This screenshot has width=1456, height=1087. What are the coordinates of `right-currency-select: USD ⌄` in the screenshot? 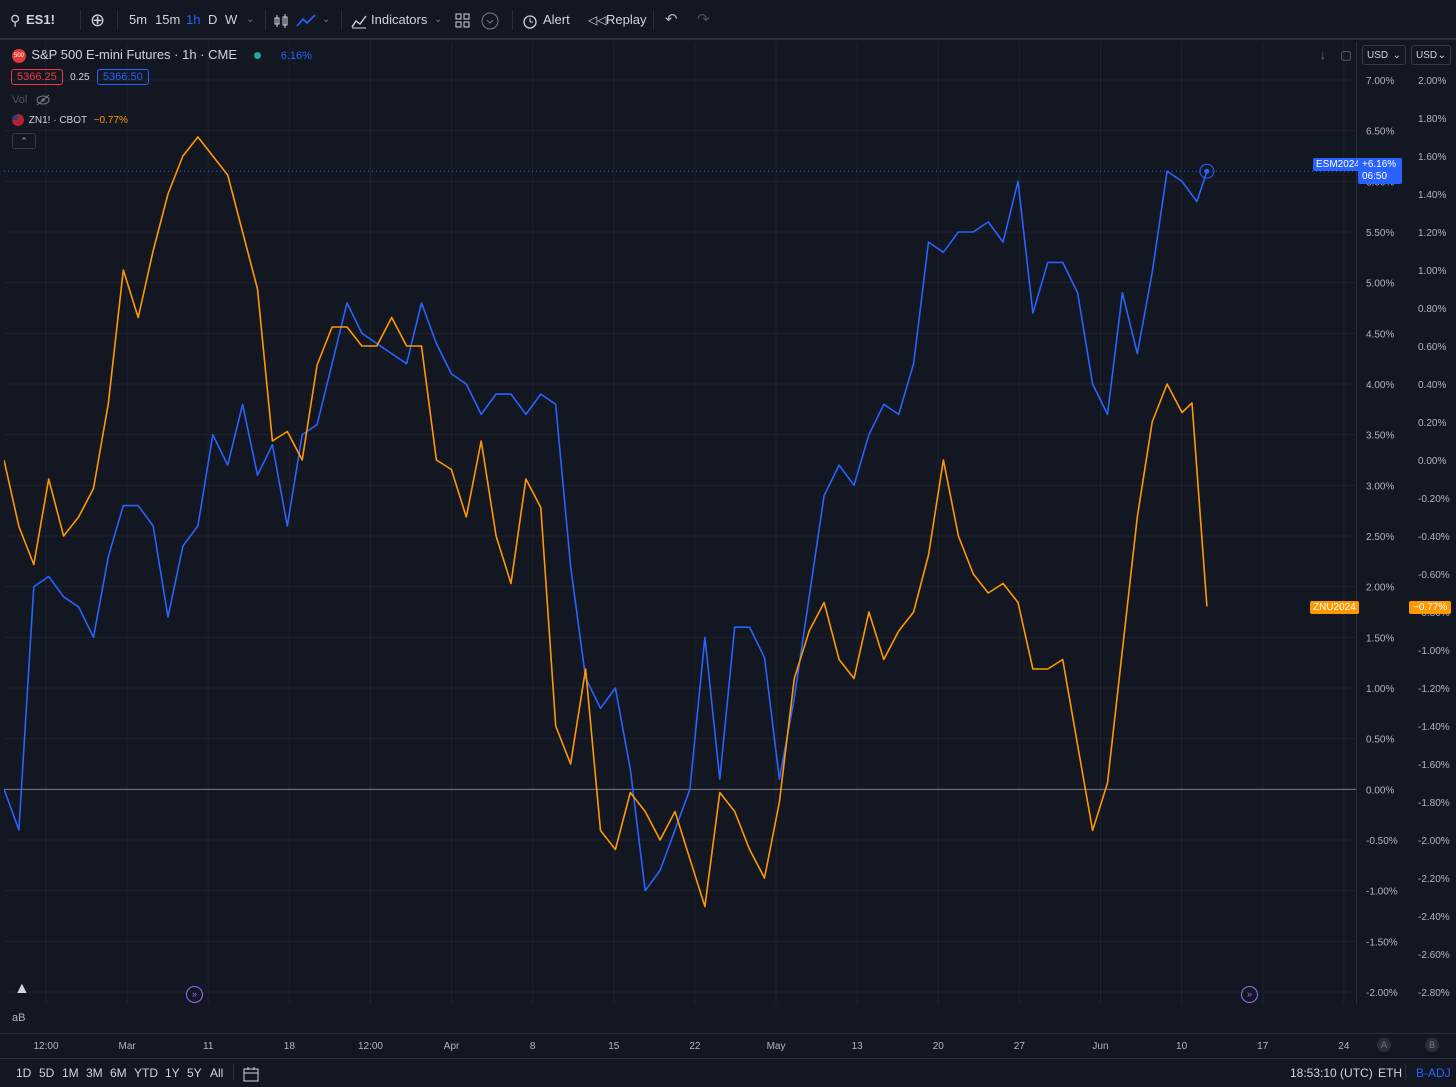 It's located at (1431, 55).